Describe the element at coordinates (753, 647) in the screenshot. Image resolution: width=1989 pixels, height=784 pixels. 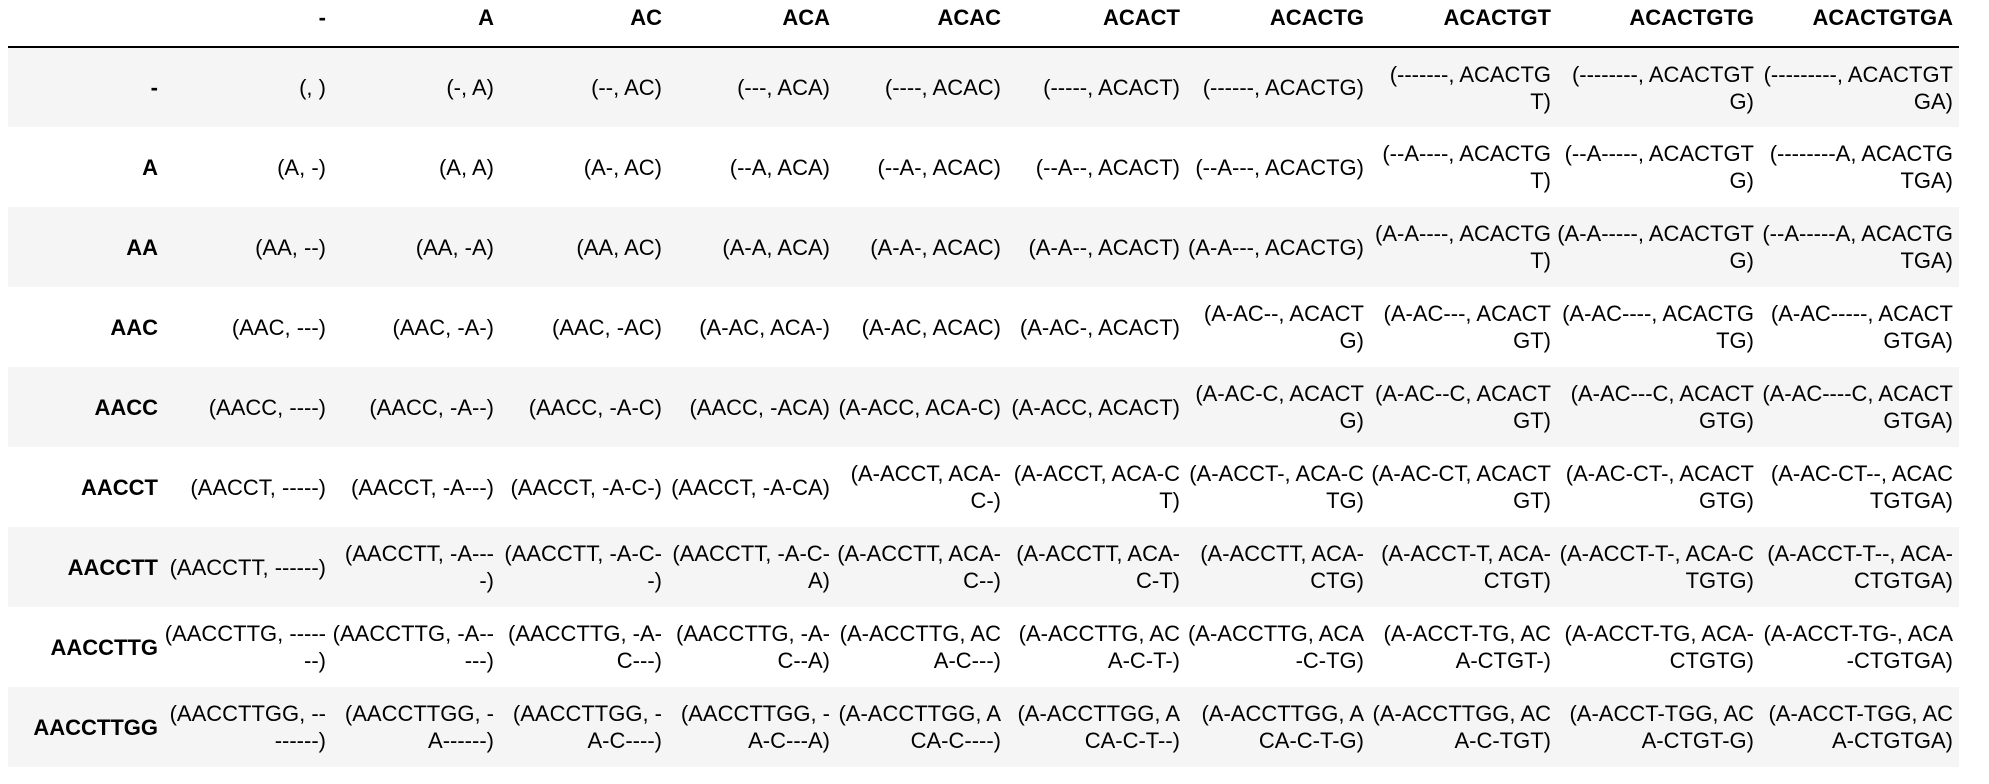
I see `table-cell: (AACCTTG, -A-C--A)` at that location.